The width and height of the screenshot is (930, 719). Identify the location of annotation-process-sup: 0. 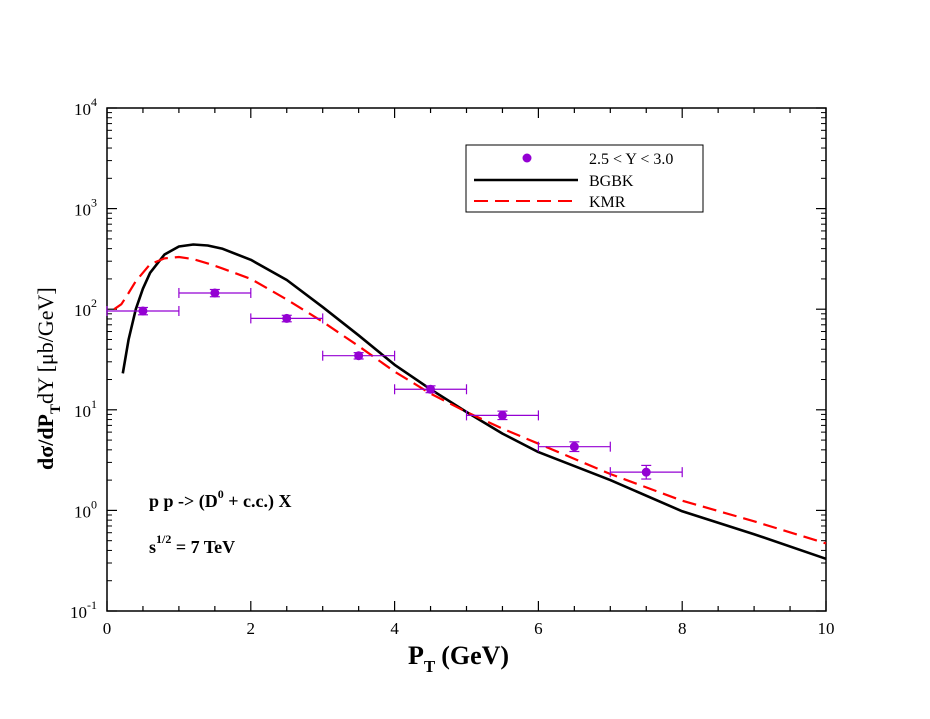
(221, 494).